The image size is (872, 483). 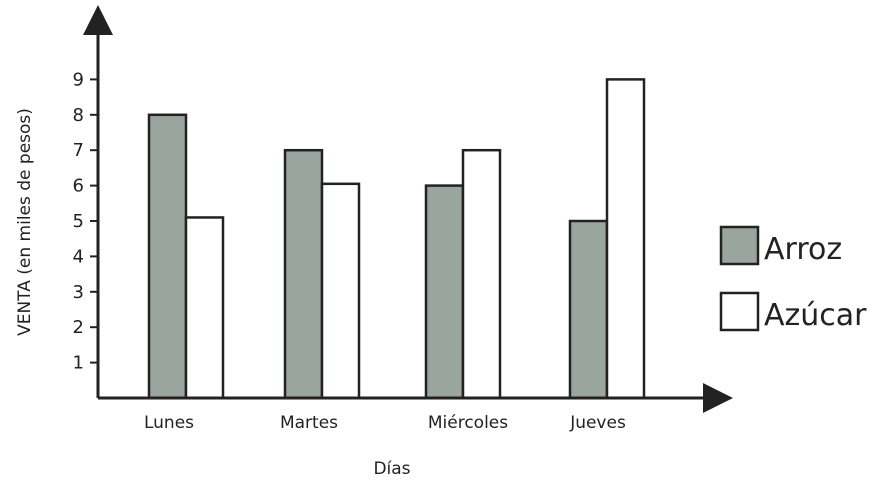 I want to click on x-axis-title: Días, so click(x=391, y=469).